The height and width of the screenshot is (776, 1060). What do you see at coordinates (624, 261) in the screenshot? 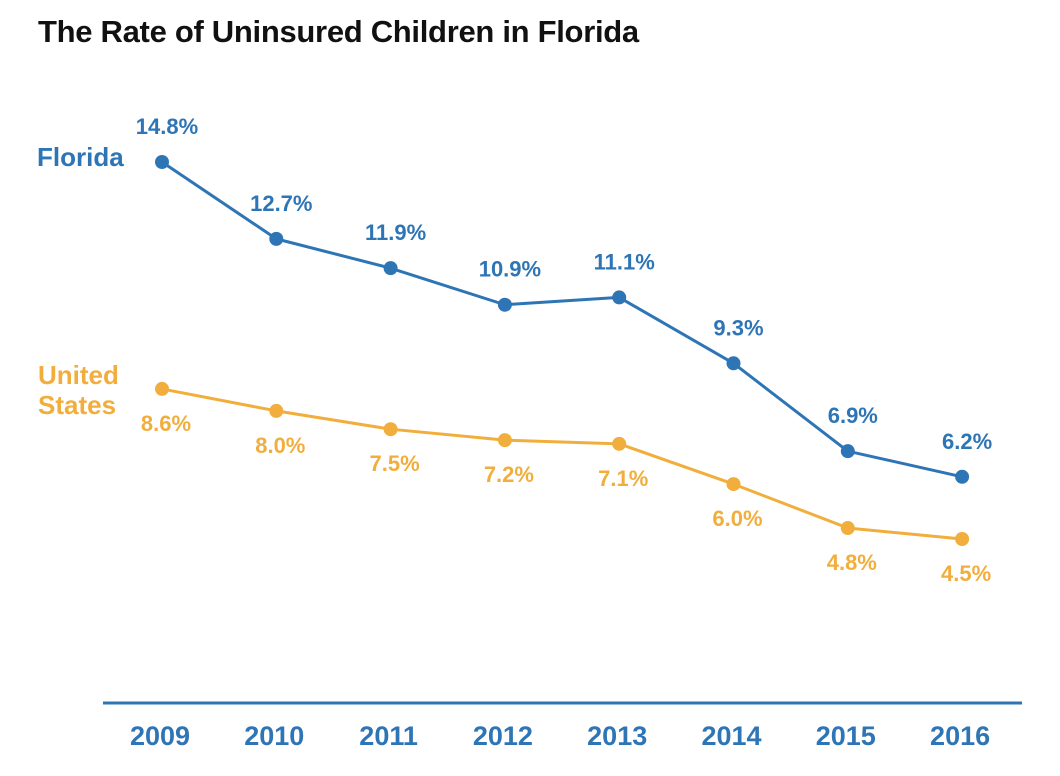
I see `florida-data-label: 11.1%` at bounding box center [624, 261].